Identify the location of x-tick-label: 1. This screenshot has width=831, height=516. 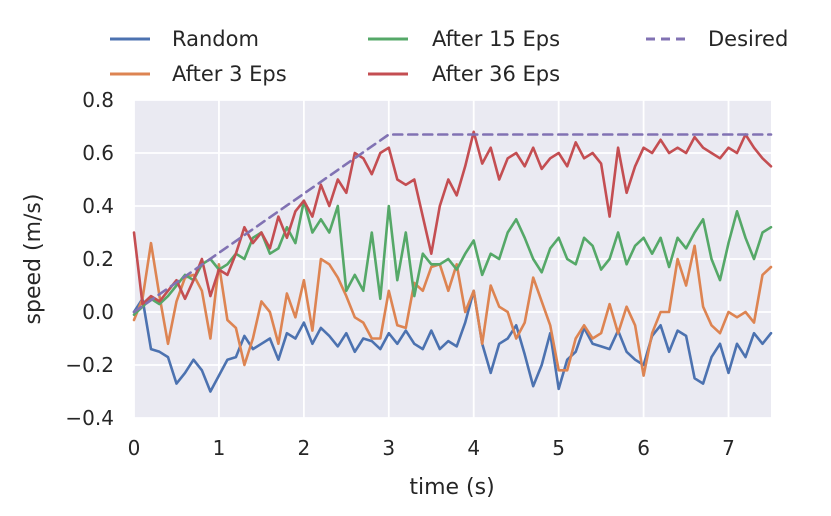
(219, 448).